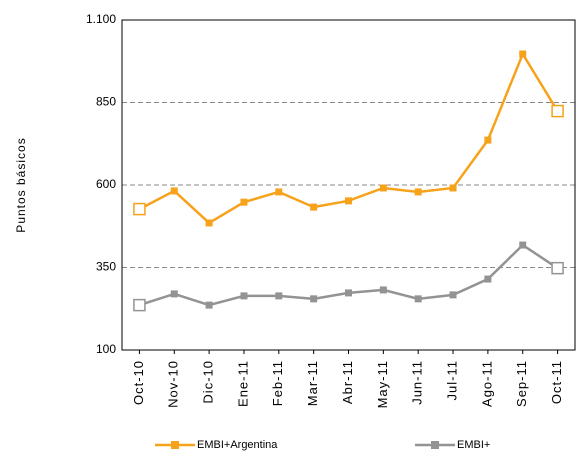 This screenshot has width=579, height=460. Describe the element at coordinates (486, 383) in the screenshot. I see `x-tick-label: Ago-11` at that location.